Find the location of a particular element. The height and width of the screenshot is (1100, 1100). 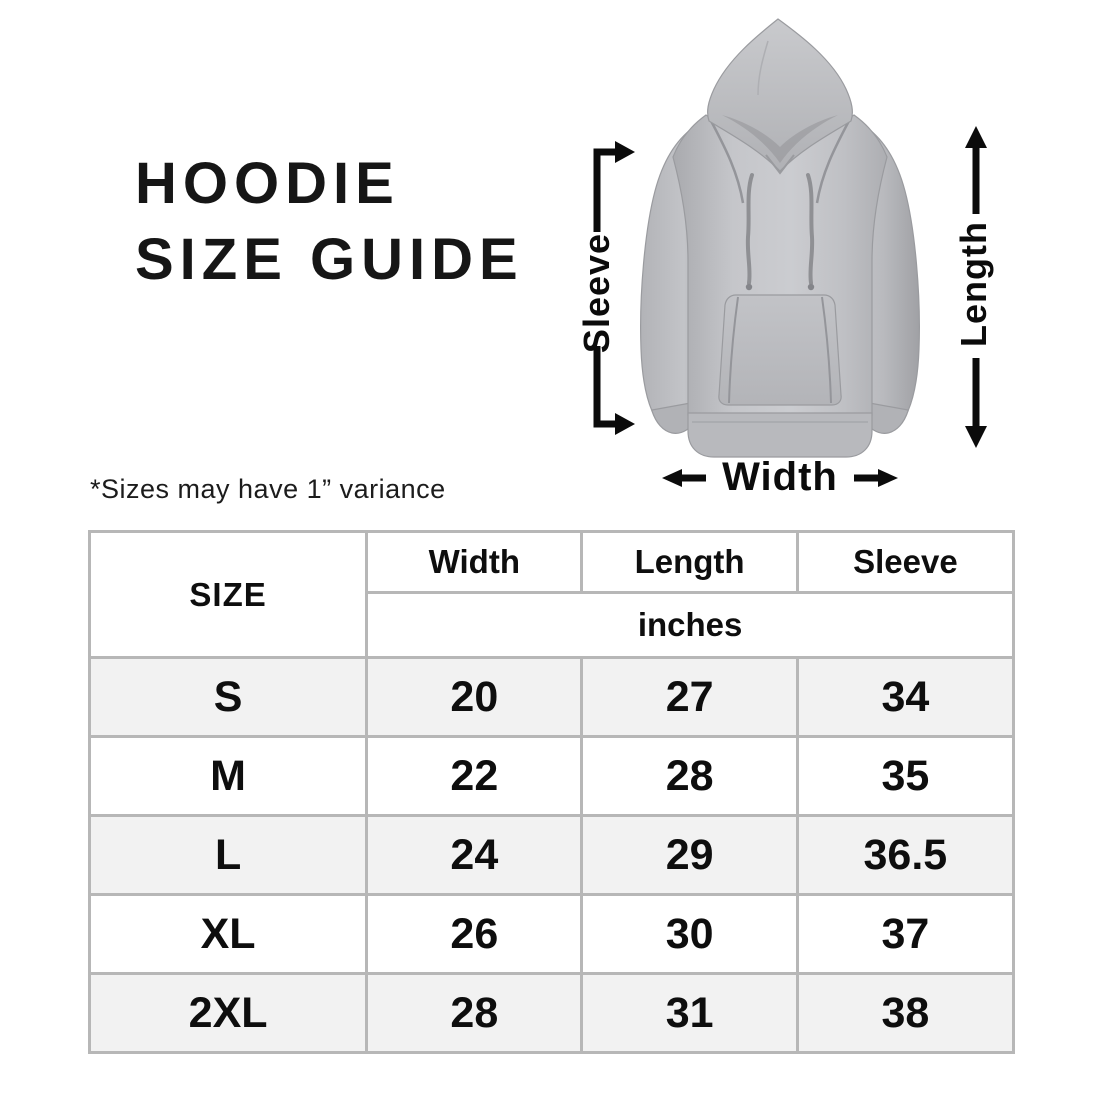

cell-width: 26 is located at coordinates (474, 934).